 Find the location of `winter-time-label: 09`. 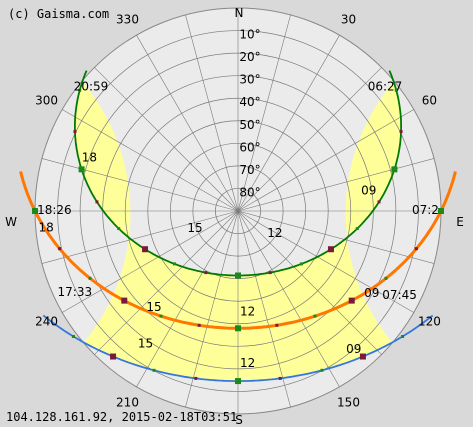

winter-time-label: 09 is located at coordinates (353, 349).